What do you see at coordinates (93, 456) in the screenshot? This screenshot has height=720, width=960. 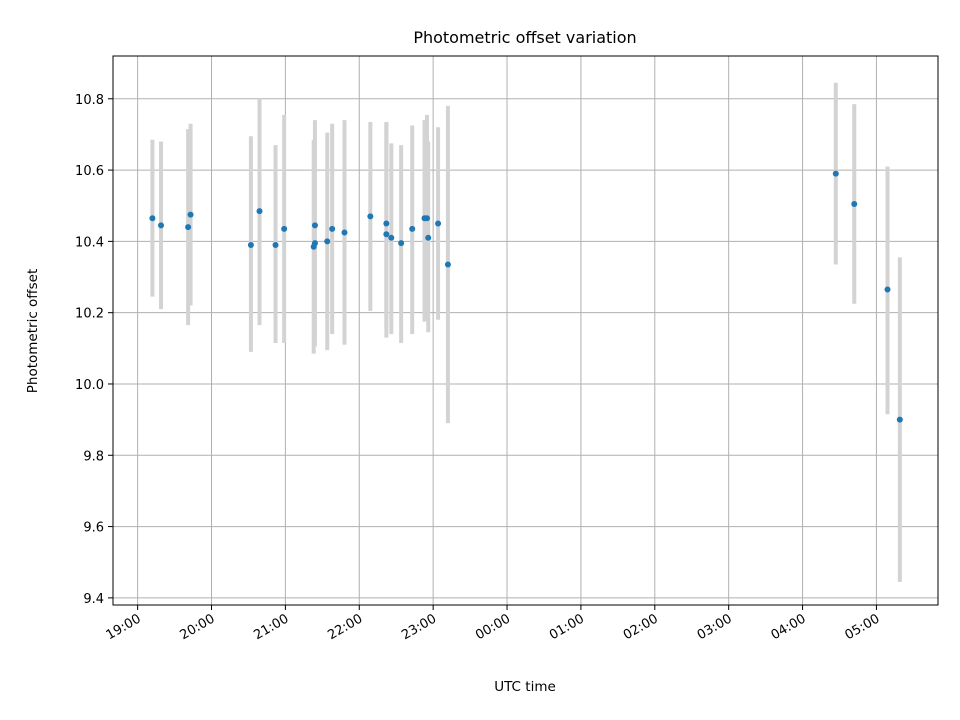 I see `y-tick-label: 9.8` at bounding box center [93, 456].